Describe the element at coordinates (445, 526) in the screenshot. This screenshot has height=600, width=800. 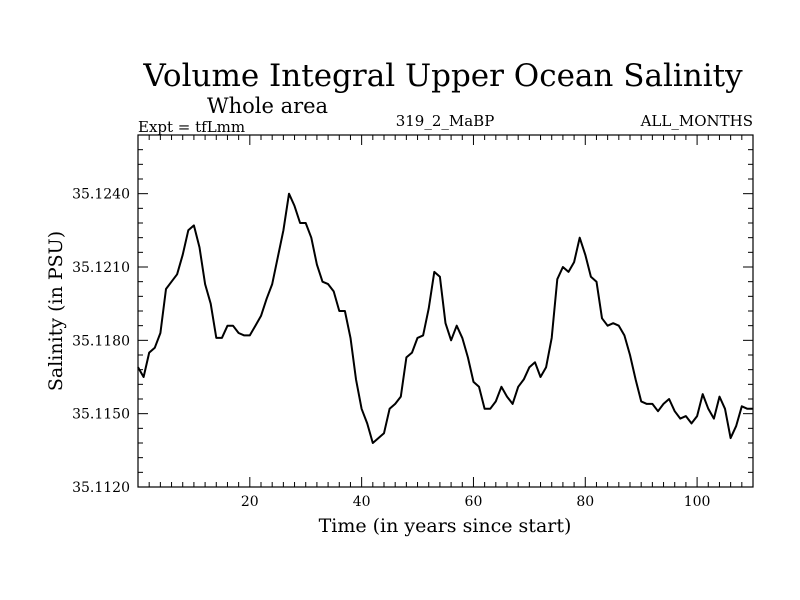
I see `x-axis-label: Time (in years since start)` at that location.